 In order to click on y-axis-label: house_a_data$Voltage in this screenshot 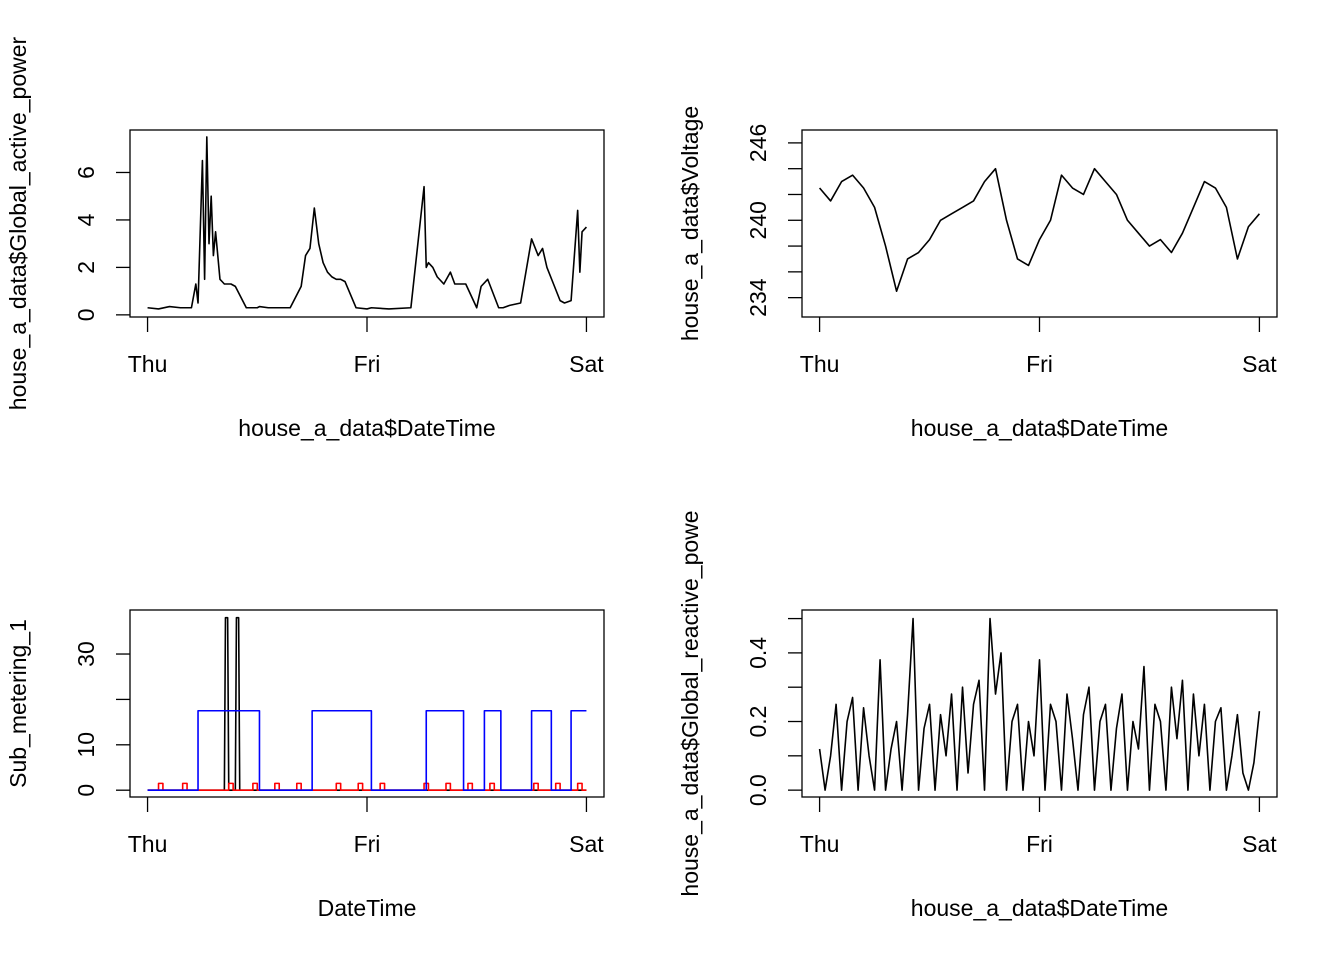, I will do `click(690, 223)`.